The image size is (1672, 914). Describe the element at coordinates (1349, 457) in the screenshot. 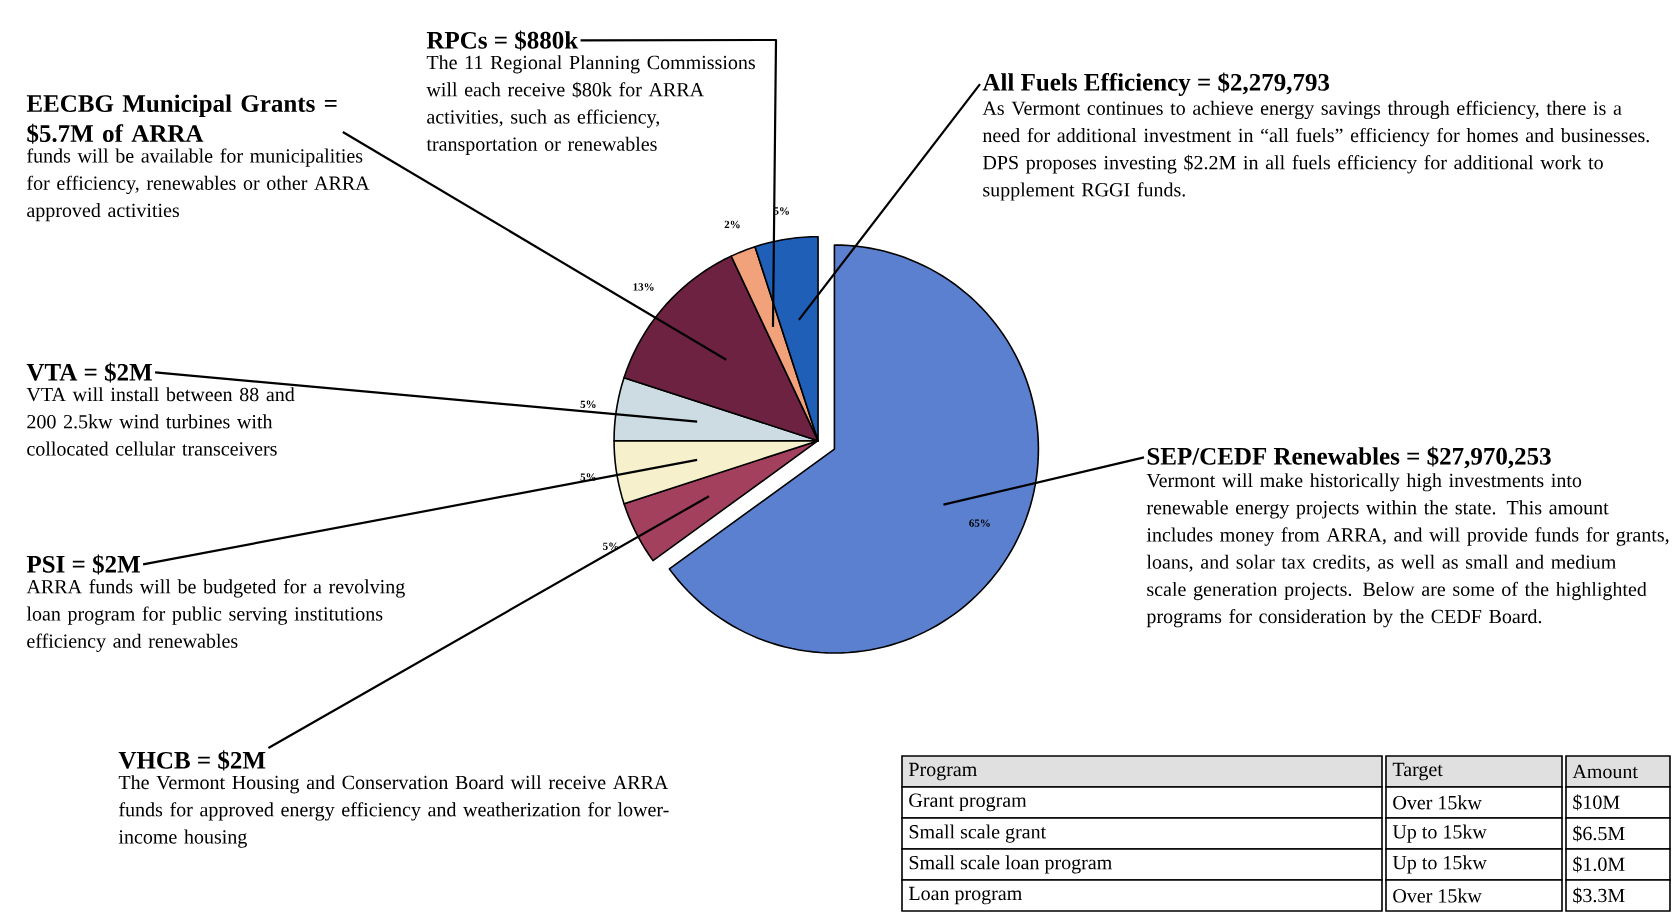

I see `slice-label: SEP/CEDF Renewables = $27,970,253` at that location.